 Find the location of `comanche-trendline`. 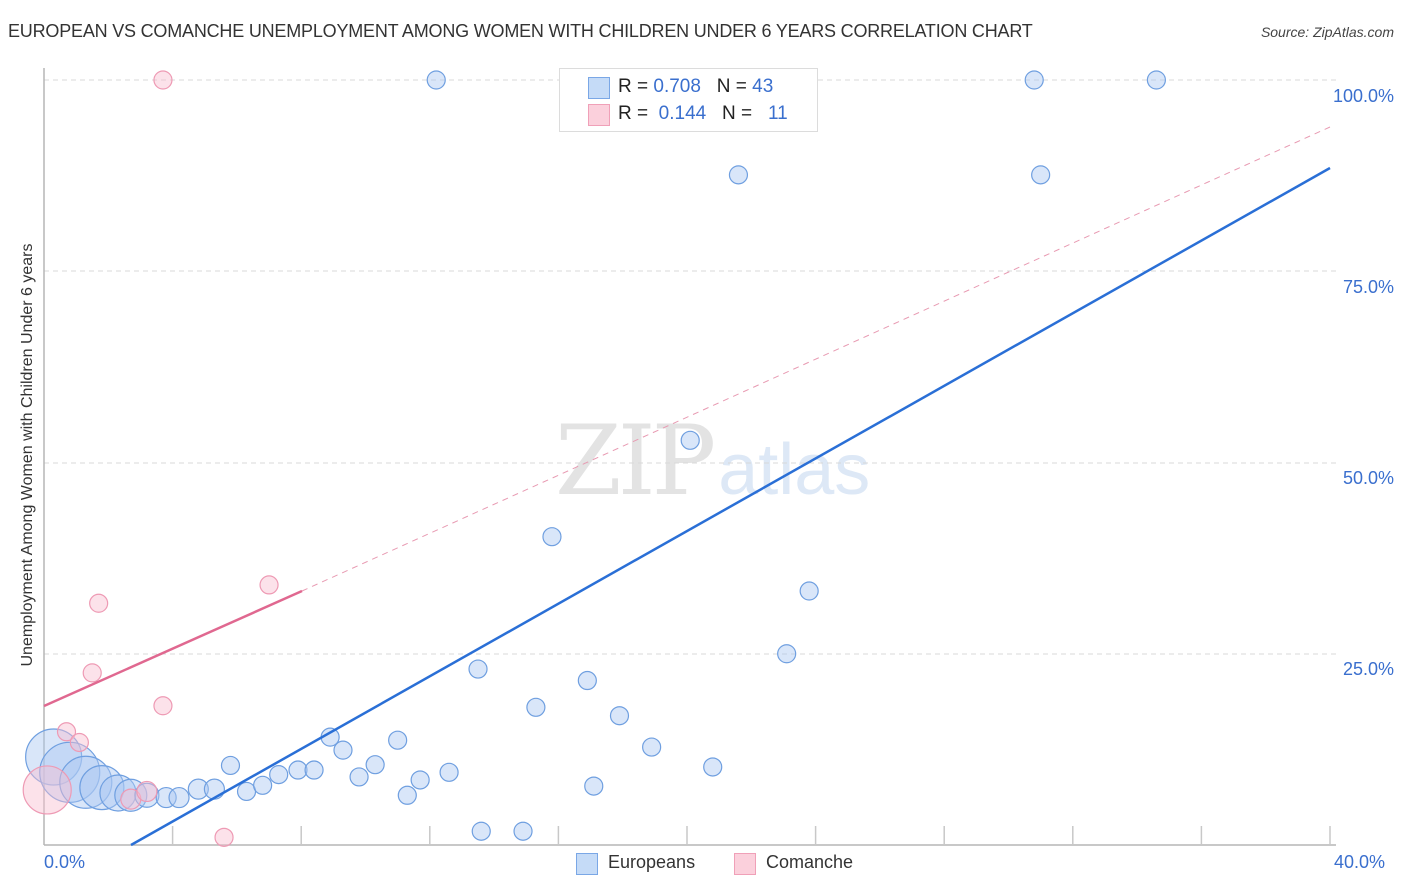

comanche-trendline is located at coordinates (173, 648).